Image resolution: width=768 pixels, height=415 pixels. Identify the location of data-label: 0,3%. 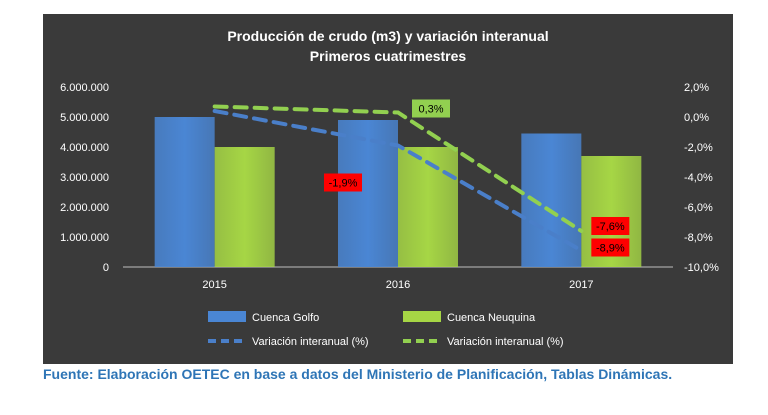
(430, 110).